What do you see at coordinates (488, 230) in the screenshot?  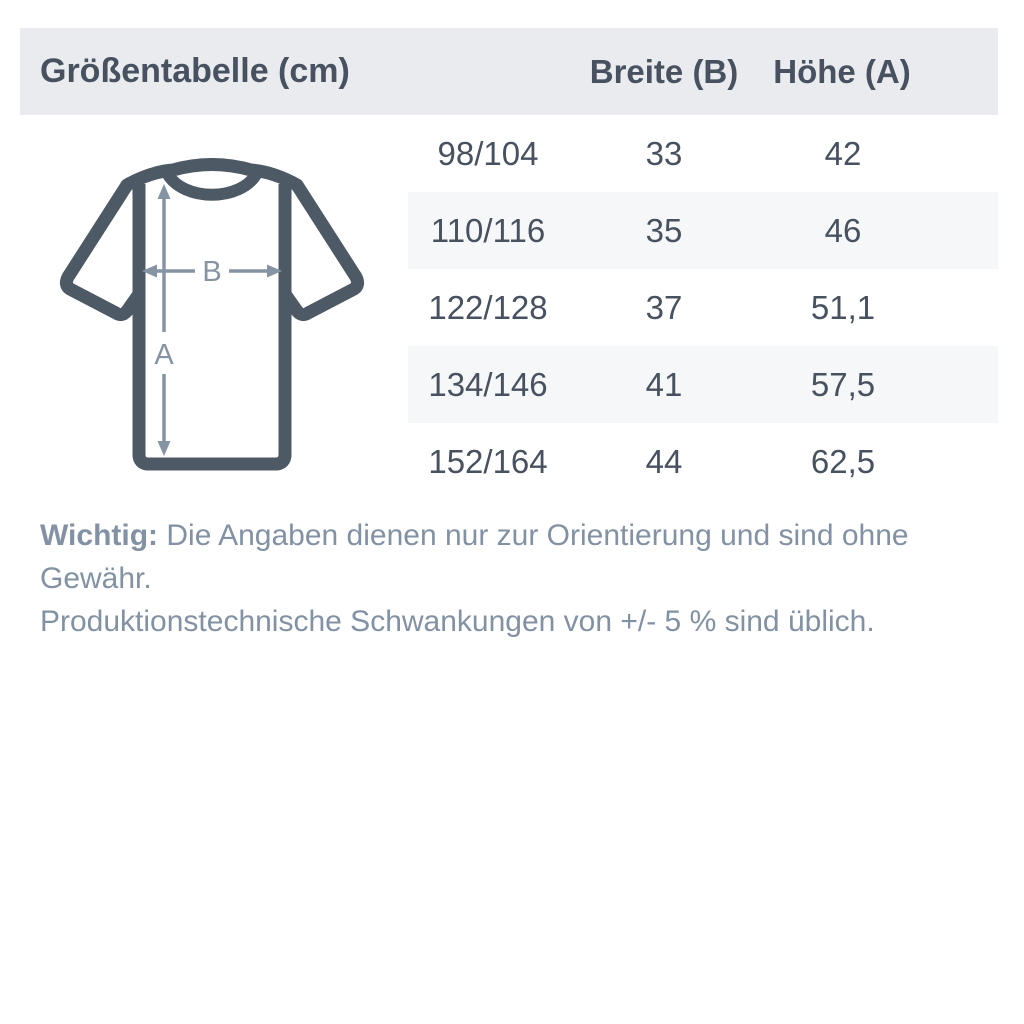 I see `size-cell: 110/116` at bounding box center [488, 230].